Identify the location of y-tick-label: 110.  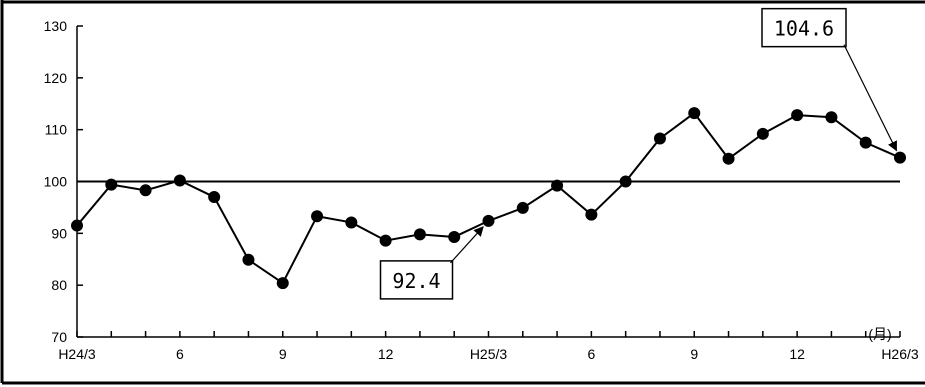
(56, 130).